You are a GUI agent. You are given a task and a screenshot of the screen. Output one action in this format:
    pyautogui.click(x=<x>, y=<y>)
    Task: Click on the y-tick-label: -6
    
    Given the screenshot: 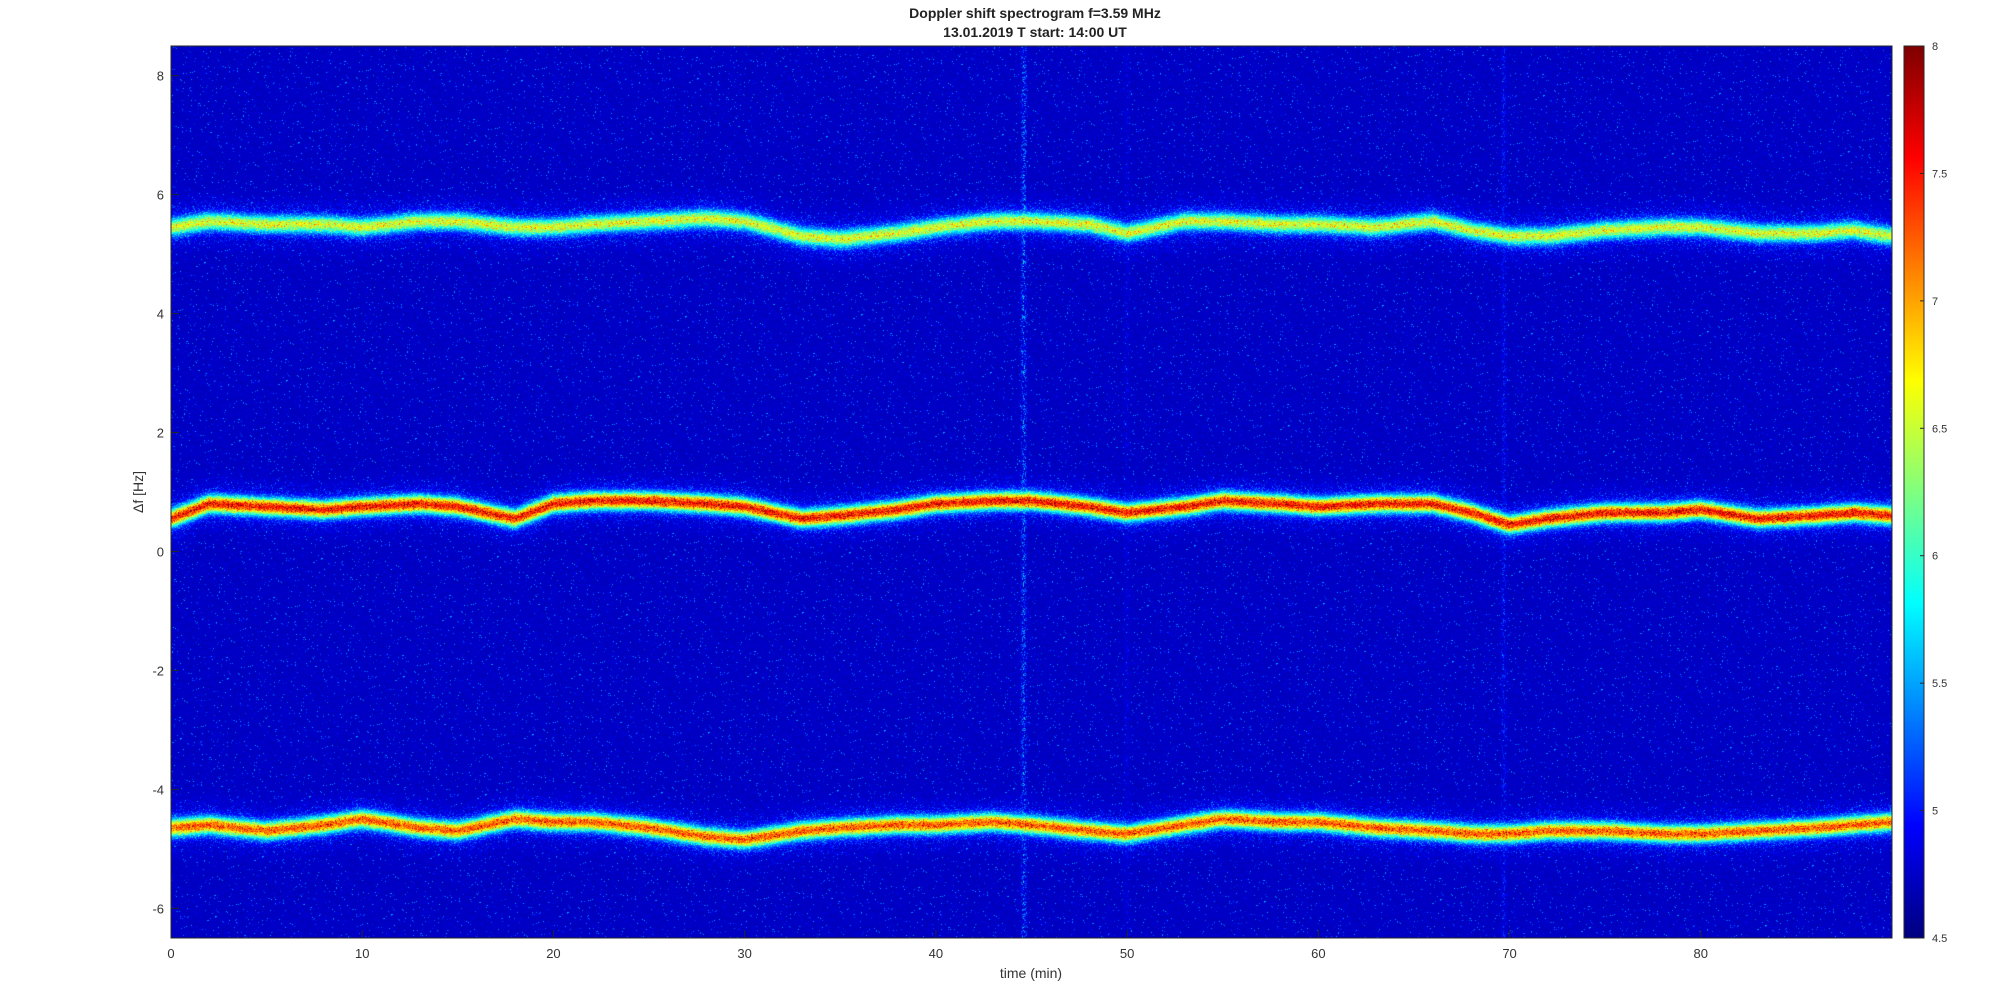 What is the action you would take?
    pyautogui.click(x=158, y=908)
    